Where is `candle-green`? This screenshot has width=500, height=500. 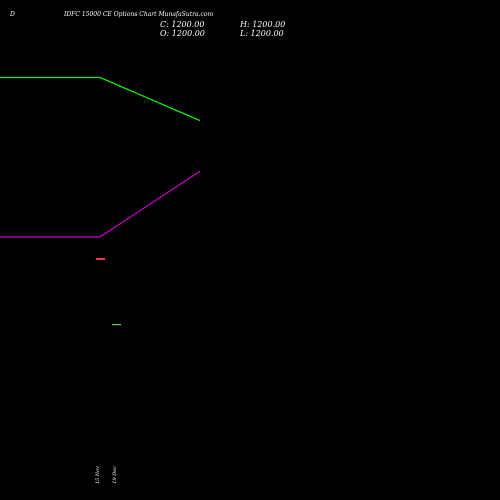 candle-green is located at coordinates (116, 325).